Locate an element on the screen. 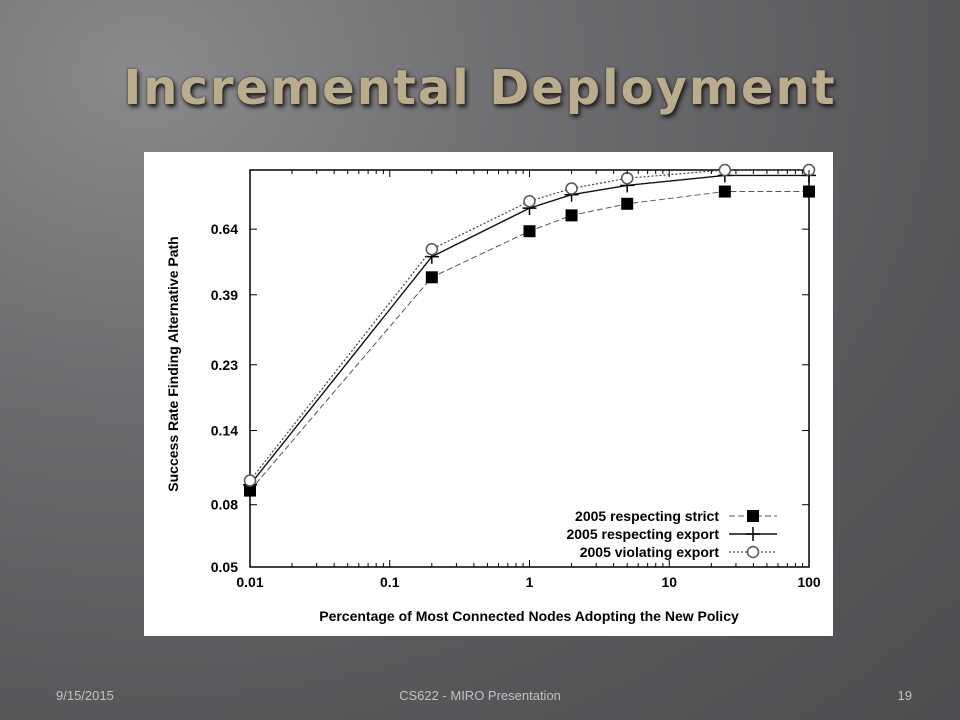 The height and width of the screenshot is (720, 960). legend-label: 2005 respecting strict is located at coordinates (647, 516).